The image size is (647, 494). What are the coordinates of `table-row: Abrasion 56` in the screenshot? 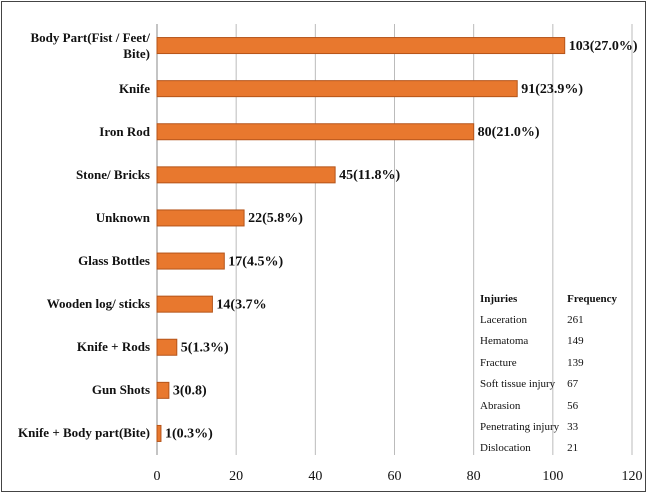 It's located at (548, 405).